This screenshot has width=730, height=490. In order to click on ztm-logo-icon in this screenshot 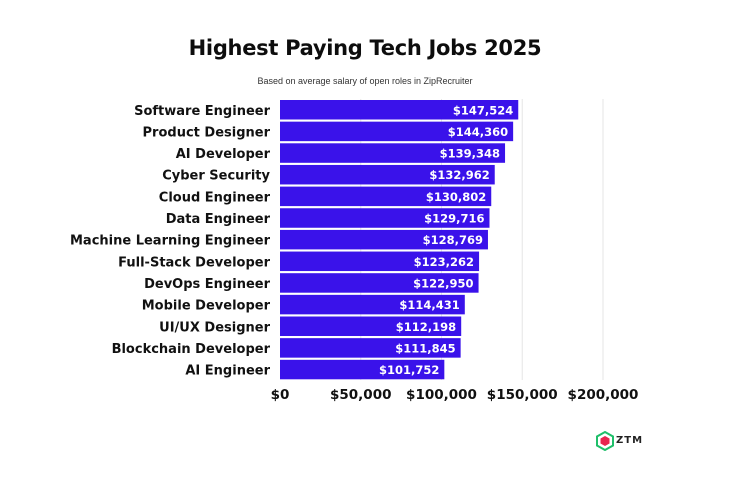, I will do `click(605, 441)`.